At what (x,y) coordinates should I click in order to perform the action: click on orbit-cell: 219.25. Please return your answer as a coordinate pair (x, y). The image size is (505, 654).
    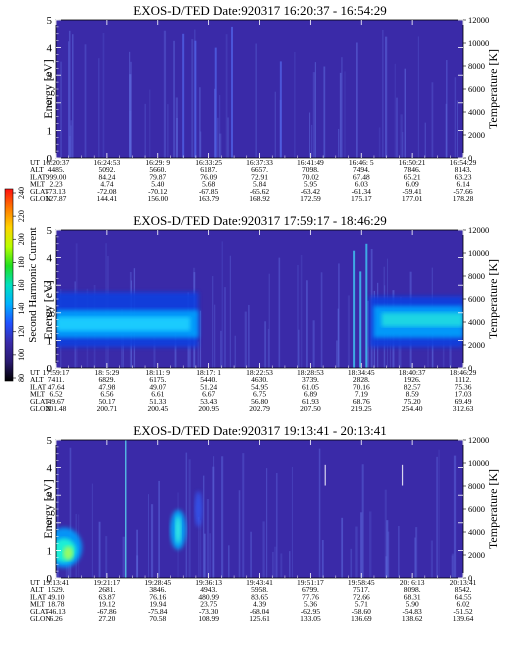
    Looking at the image, I should click on (361, 408).